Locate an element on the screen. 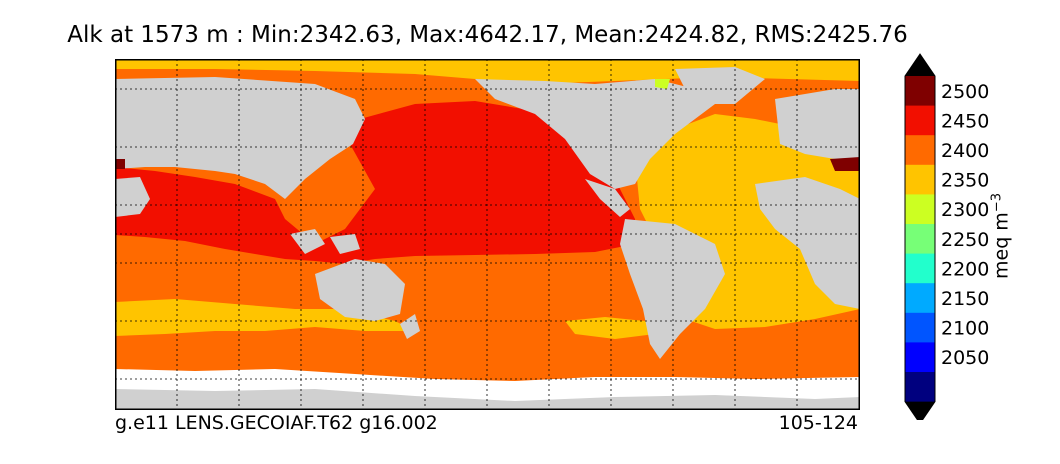 Image resolution: width=1060 pixels, height=464 pixels. colorbar-tick-label: 2450 is located at coordinates (965, 121).